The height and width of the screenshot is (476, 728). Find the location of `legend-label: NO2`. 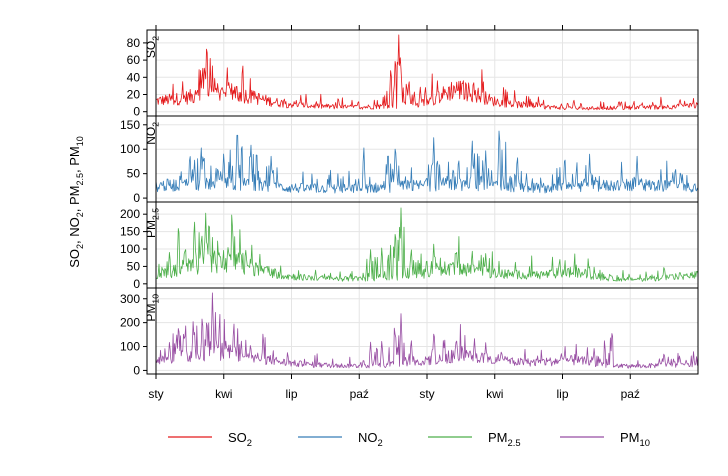

legend-label: NO2 is located at coordinates (370, 439).